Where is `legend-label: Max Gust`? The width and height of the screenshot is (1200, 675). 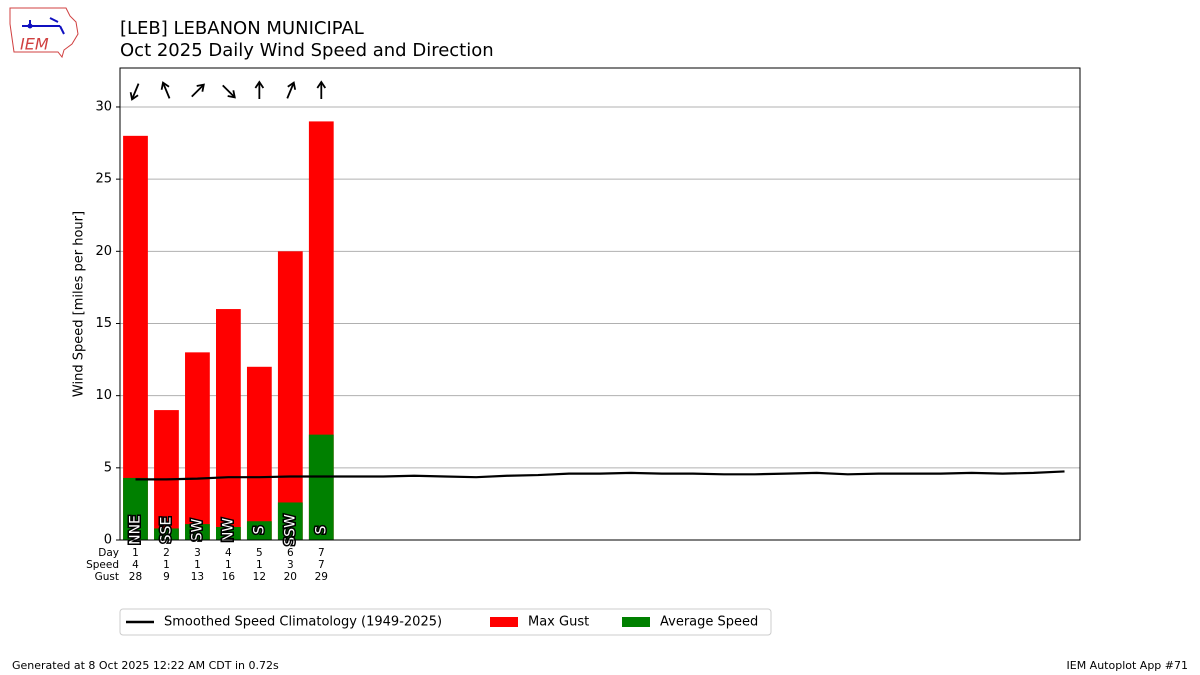
legend-label: Max Gust is located at coordinates (558, 622).